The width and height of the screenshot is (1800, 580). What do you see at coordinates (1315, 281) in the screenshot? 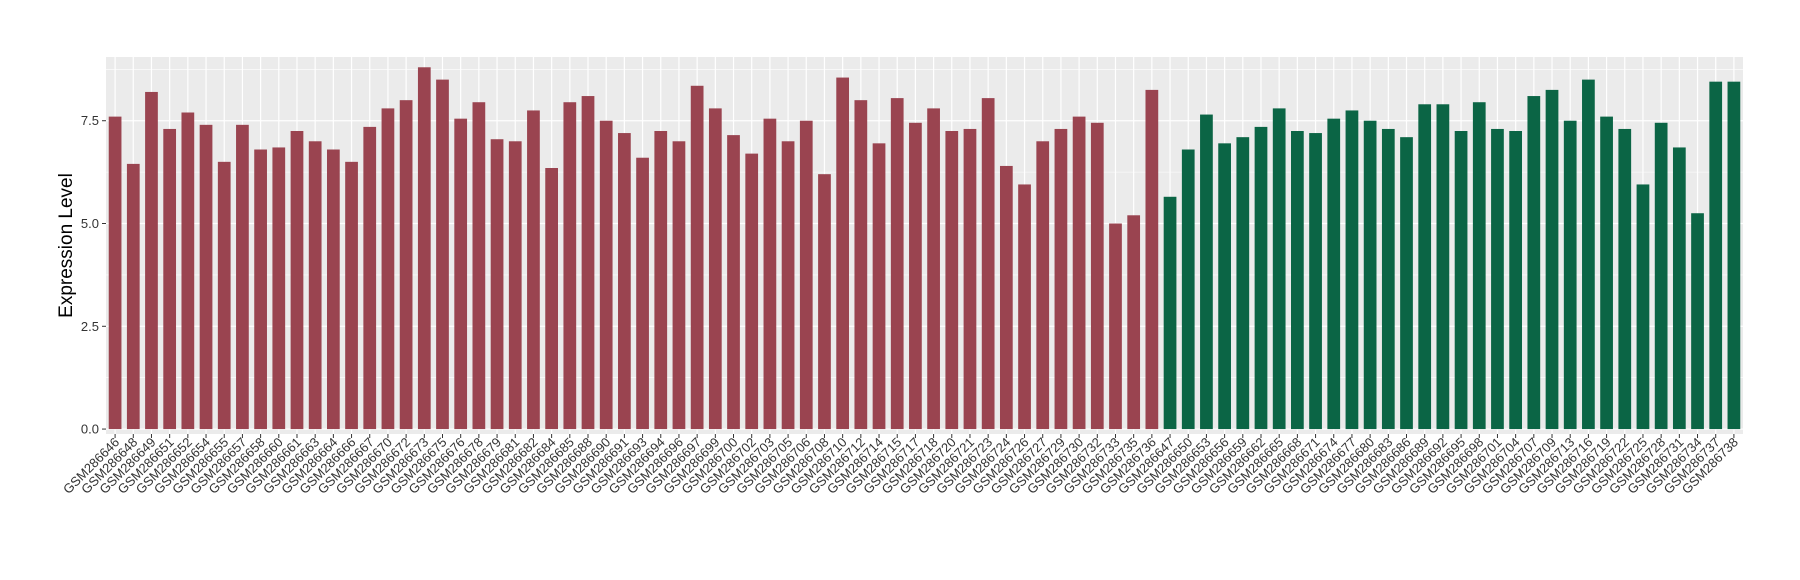
I see `bar-GSM286671` at bounding box center [1315, 281].